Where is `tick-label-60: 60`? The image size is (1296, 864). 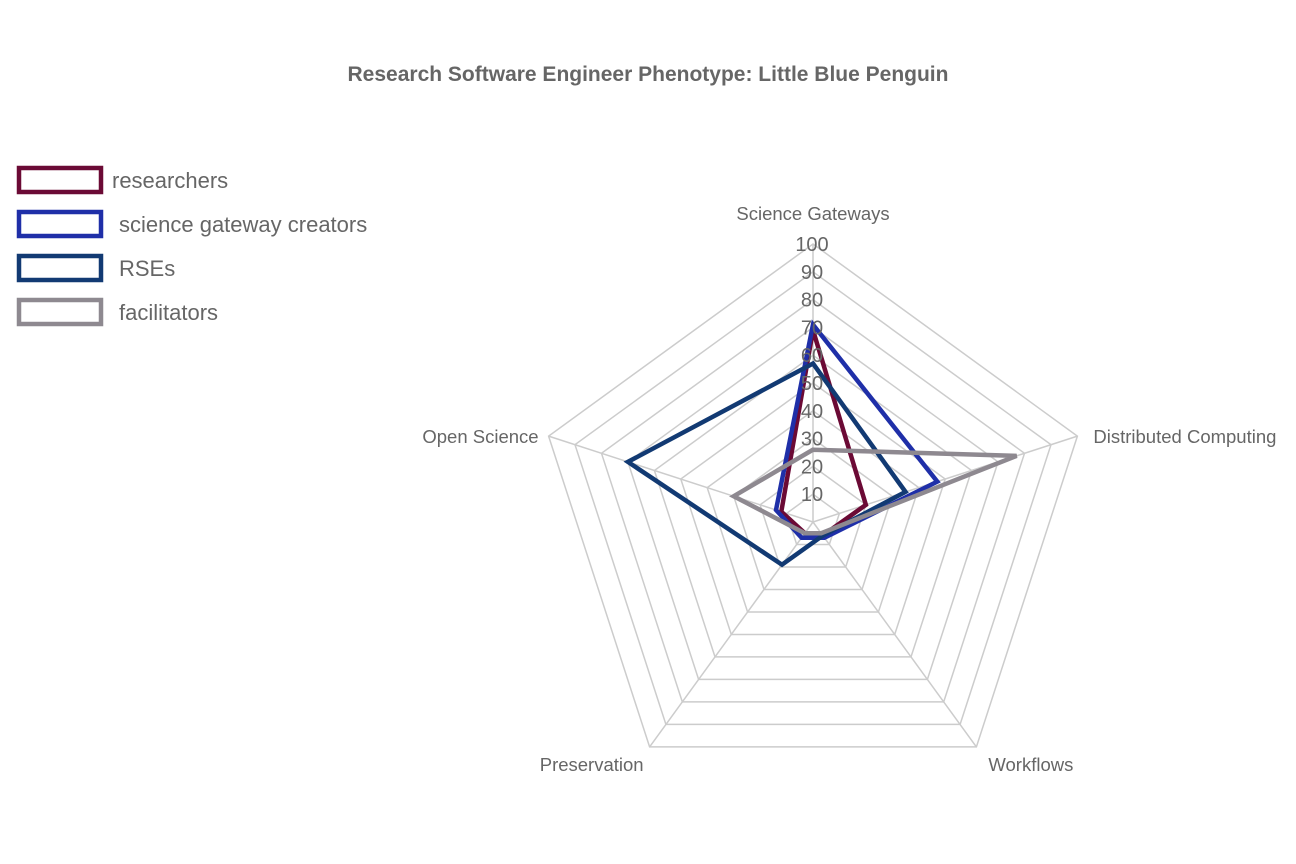
tick-label-60: 60 is located at coordinates (812, 356).